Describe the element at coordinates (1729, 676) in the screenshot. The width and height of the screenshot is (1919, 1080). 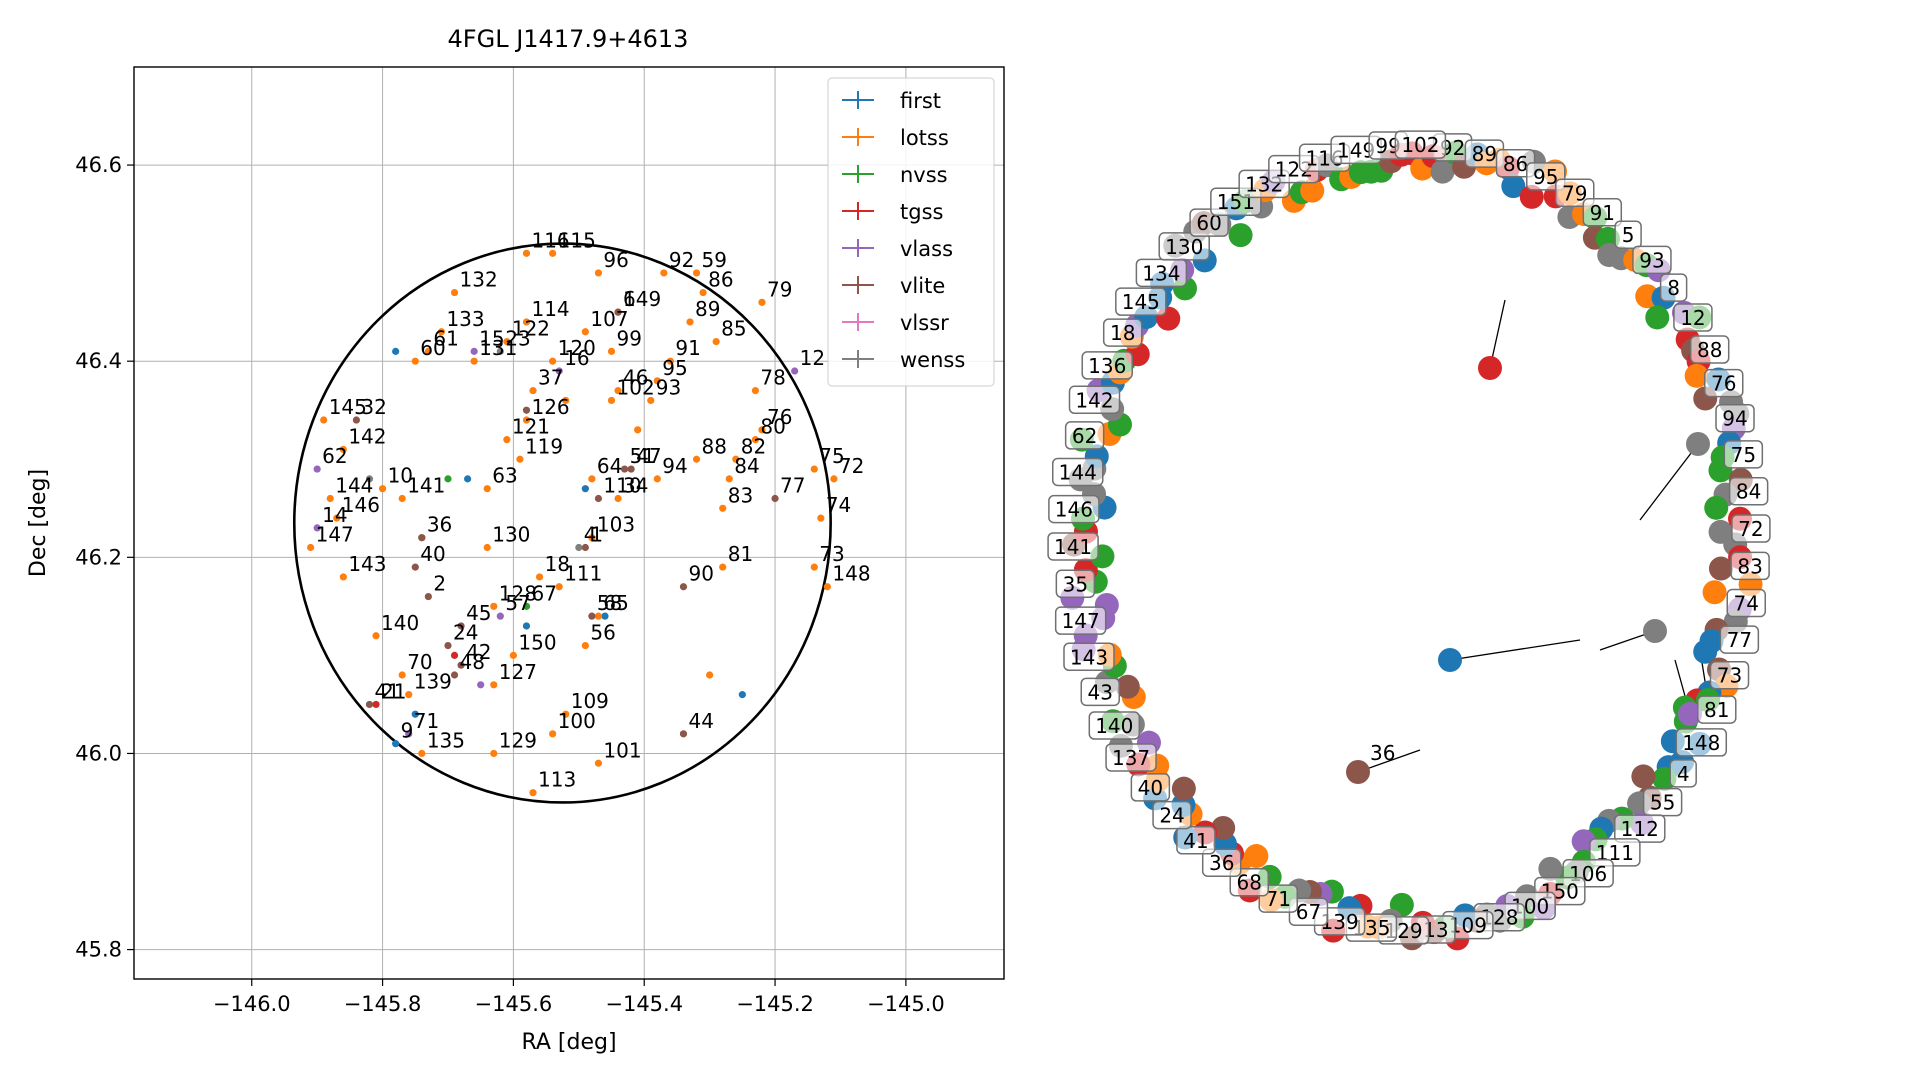
I see `ring-label: 73` at that location.